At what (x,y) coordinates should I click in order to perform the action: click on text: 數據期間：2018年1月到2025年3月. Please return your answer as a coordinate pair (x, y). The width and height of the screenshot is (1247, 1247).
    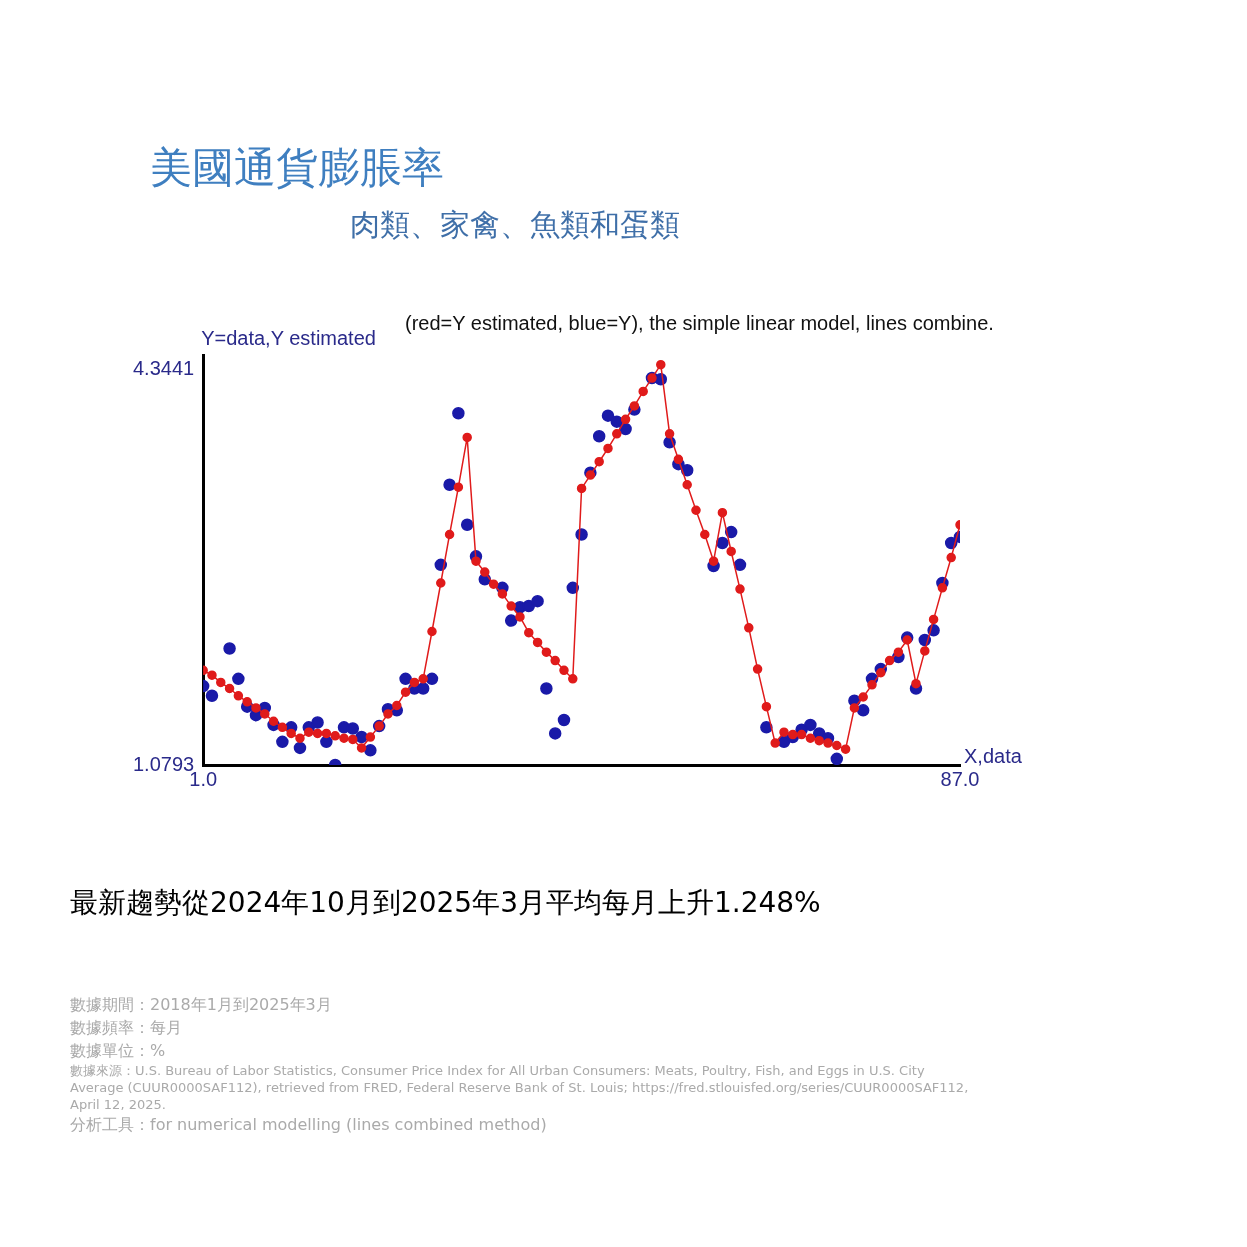
    Looking at the image, I should click on (201, 1005).